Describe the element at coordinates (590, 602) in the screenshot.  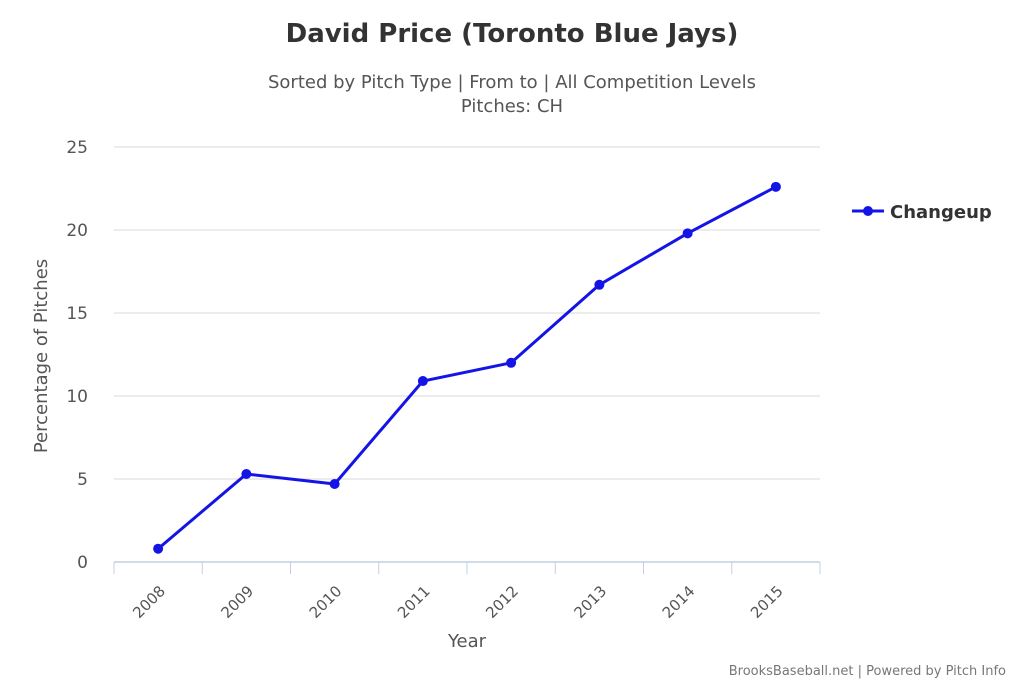
I see `x-tick-label: 2013` at that location.